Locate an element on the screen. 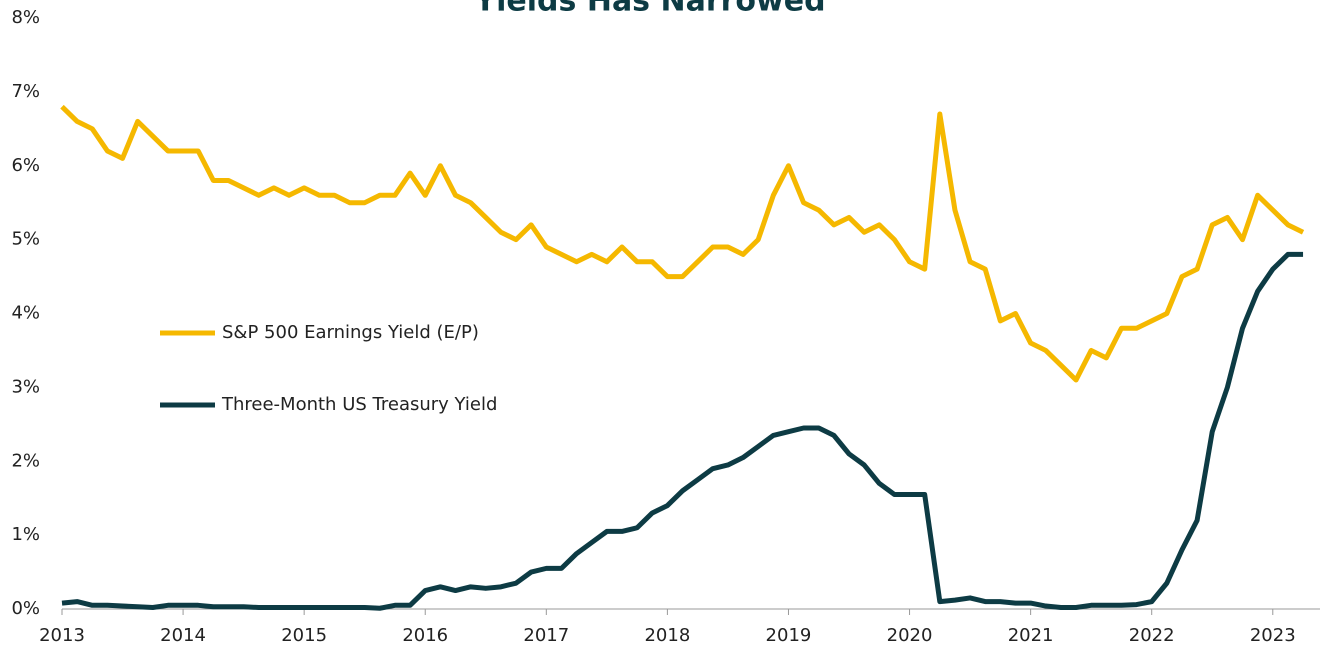 The height and width of the screenshot is (649, 1320). y-tick-label: 6% is located at coordinates (25, 165).